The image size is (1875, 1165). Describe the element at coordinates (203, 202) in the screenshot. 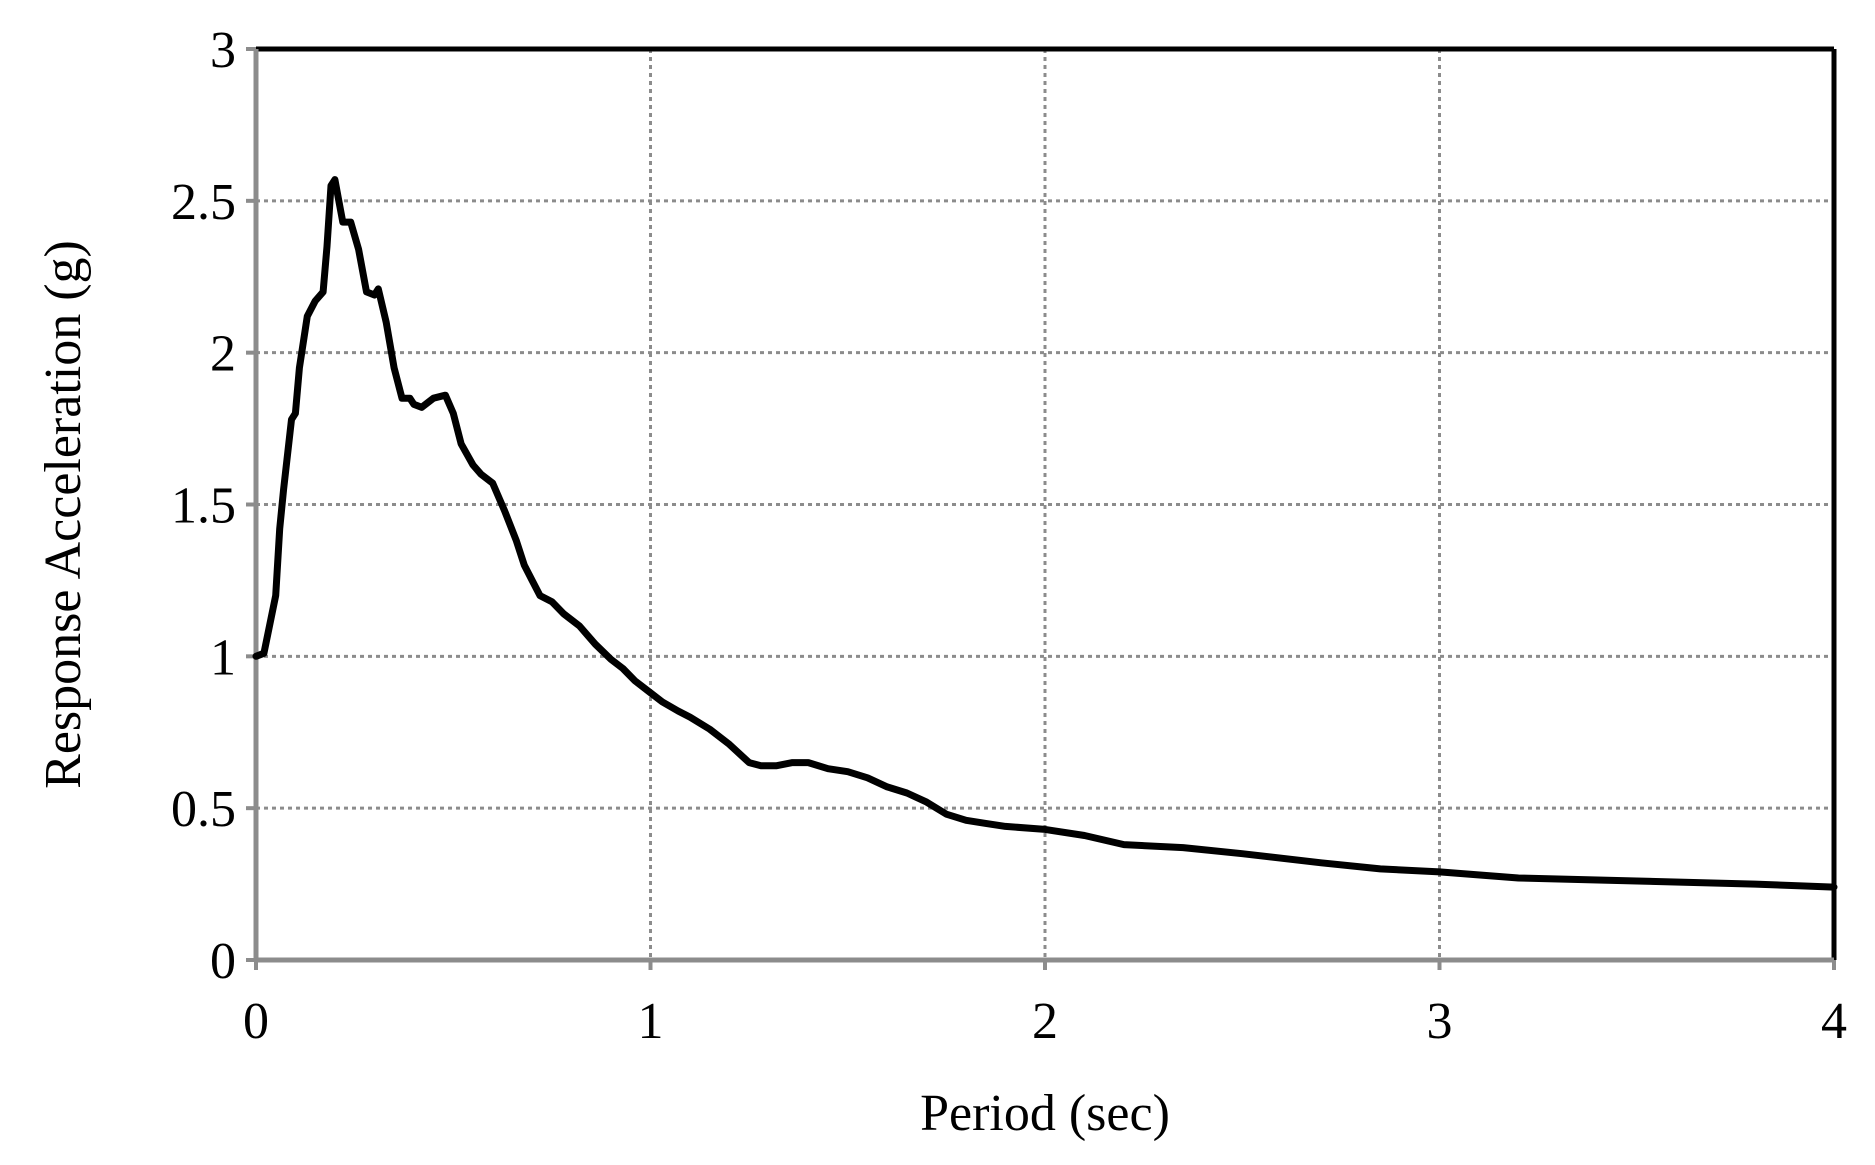

I see `y-tick-label: 2.5` at that location.